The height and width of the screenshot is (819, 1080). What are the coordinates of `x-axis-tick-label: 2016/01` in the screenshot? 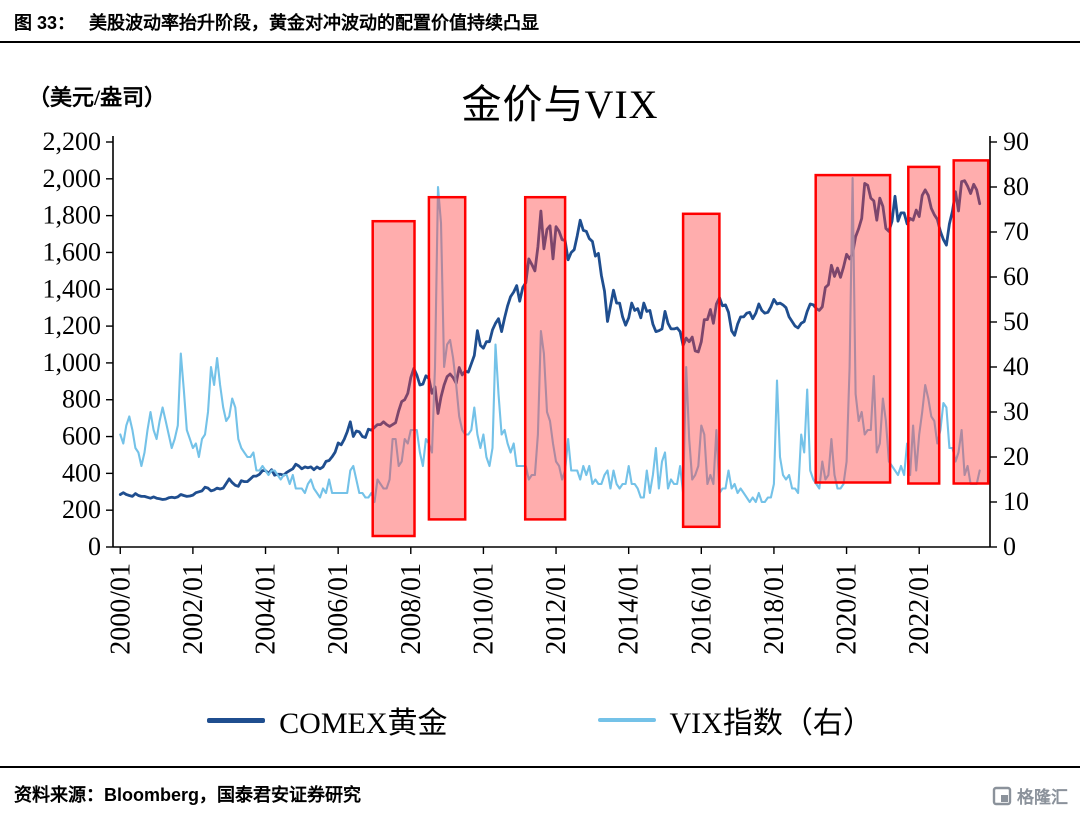 It's located at (701, 609).